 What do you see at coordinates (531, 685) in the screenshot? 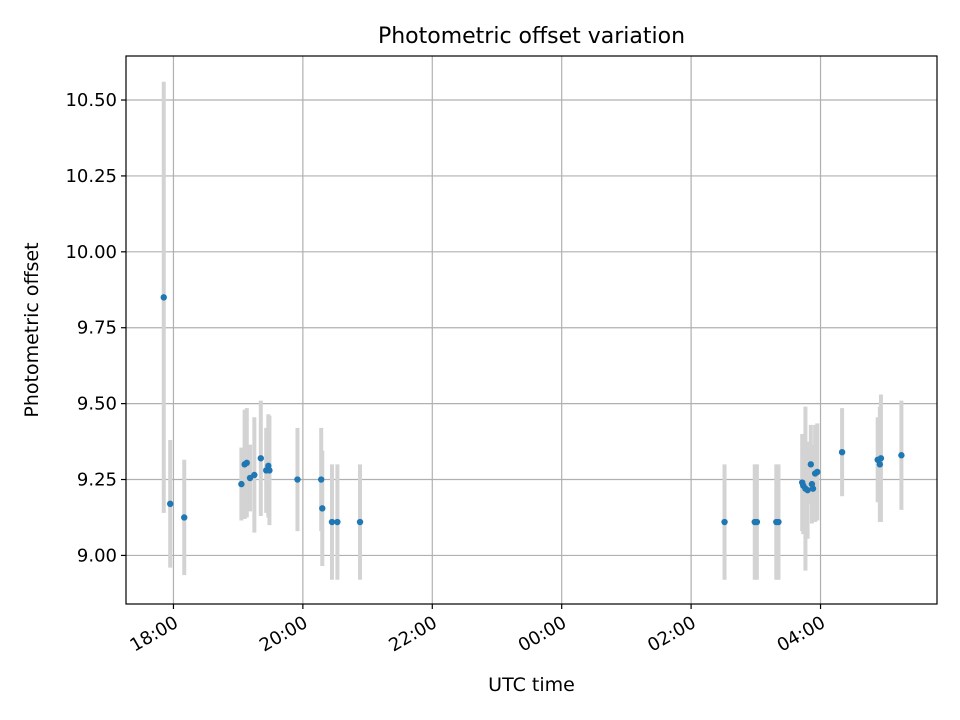
I see `x-axis-label: UTC time` at bounding box center [531, 685].